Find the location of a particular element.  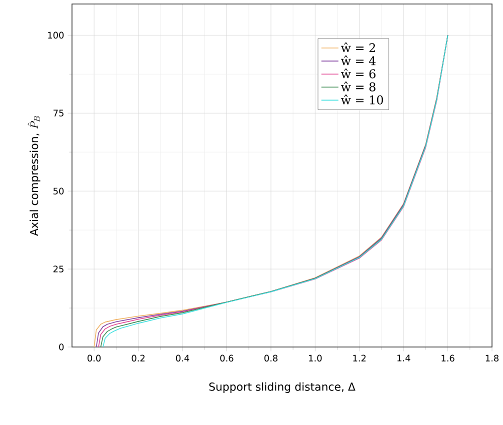

y-tick-label: 0 is located at coordinates (61, 347).